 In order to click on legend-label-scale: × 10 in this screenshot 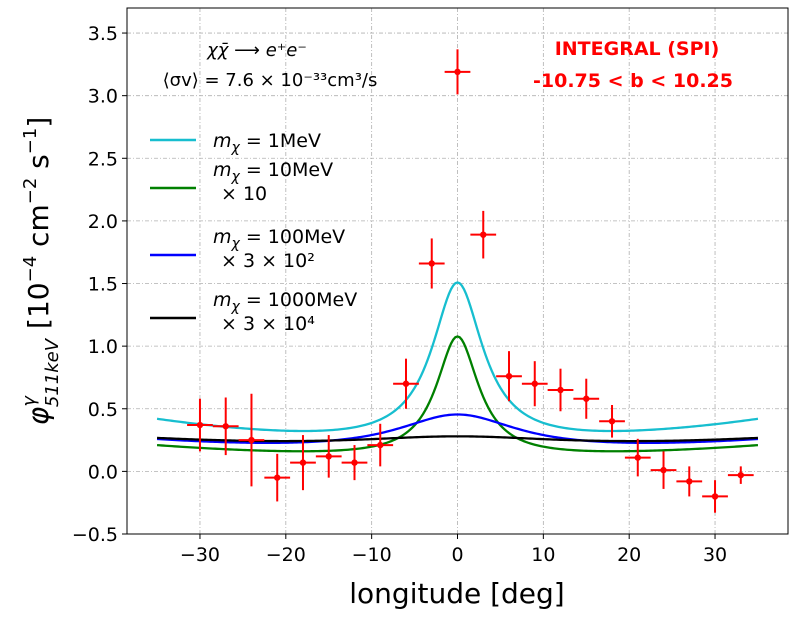, I will do `click(244, 194)`.